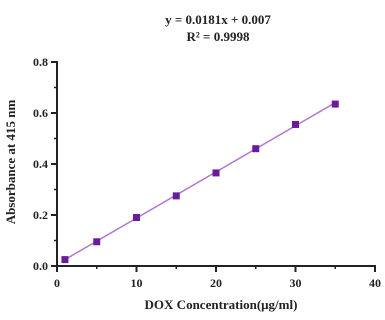  Describe the element at coordinates (137, 283) in the screenshot. I see `x-tick-label: 10` at that location.